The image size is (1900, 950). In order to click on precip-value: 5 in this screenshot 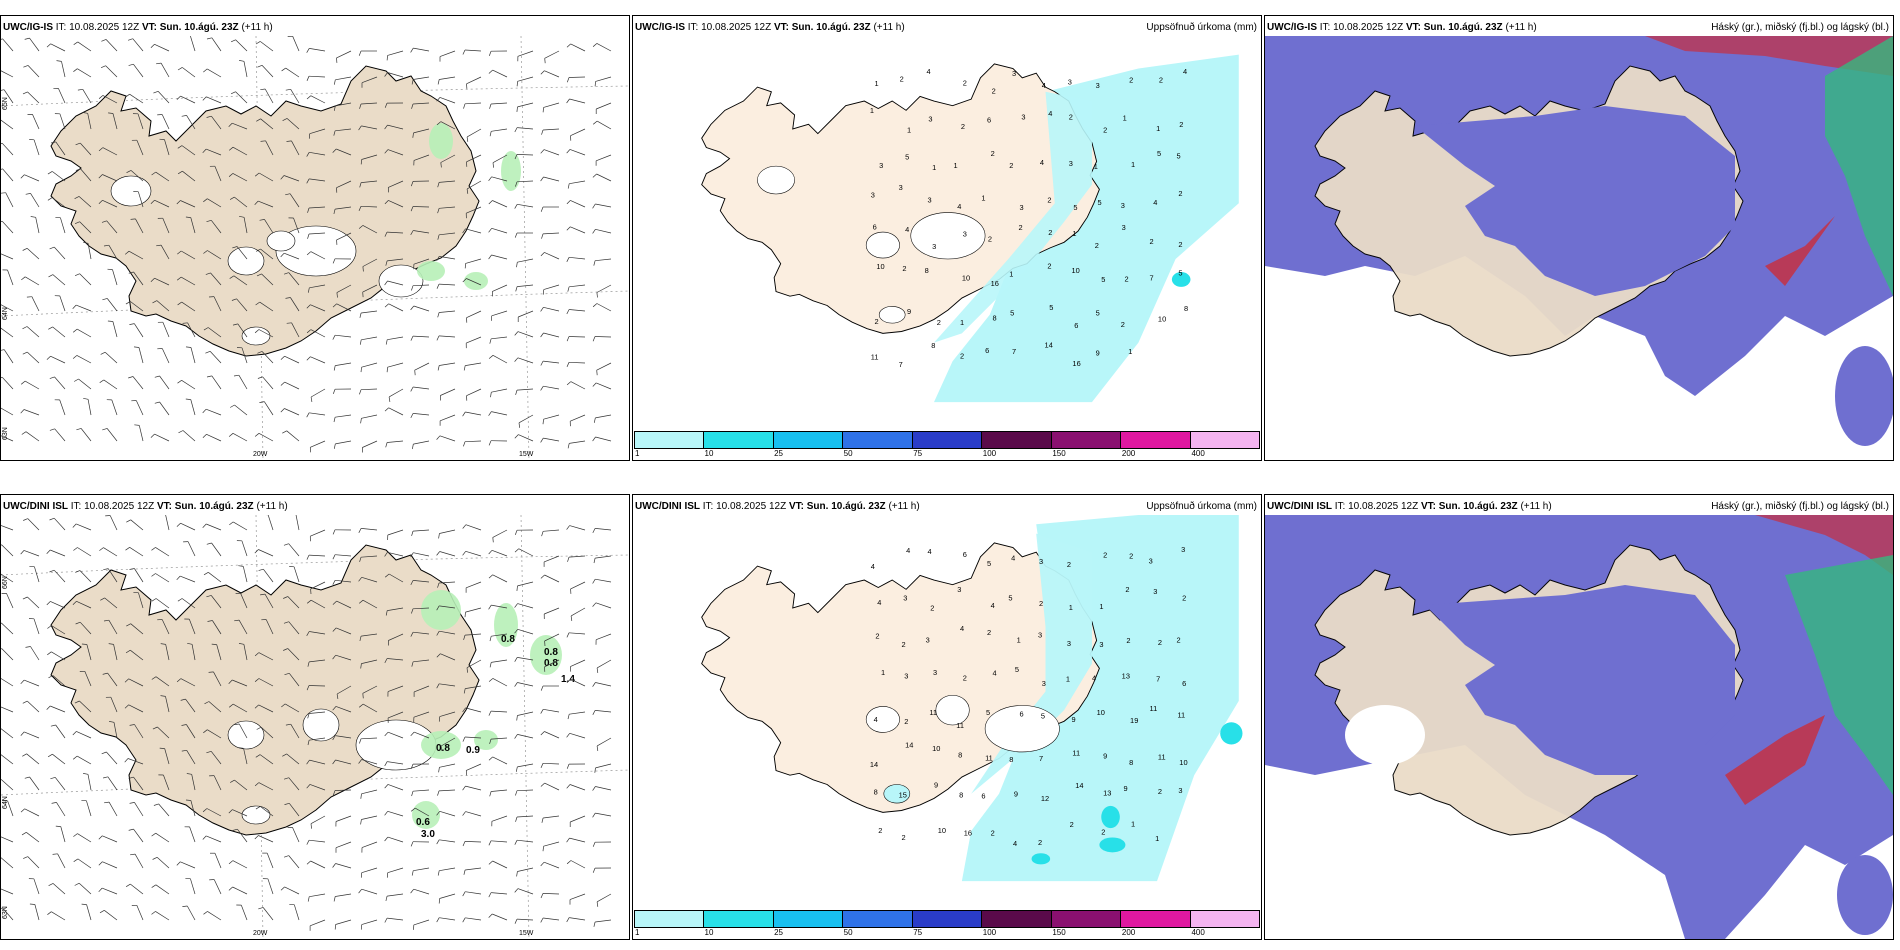, I will do `click(1012, 313)`.